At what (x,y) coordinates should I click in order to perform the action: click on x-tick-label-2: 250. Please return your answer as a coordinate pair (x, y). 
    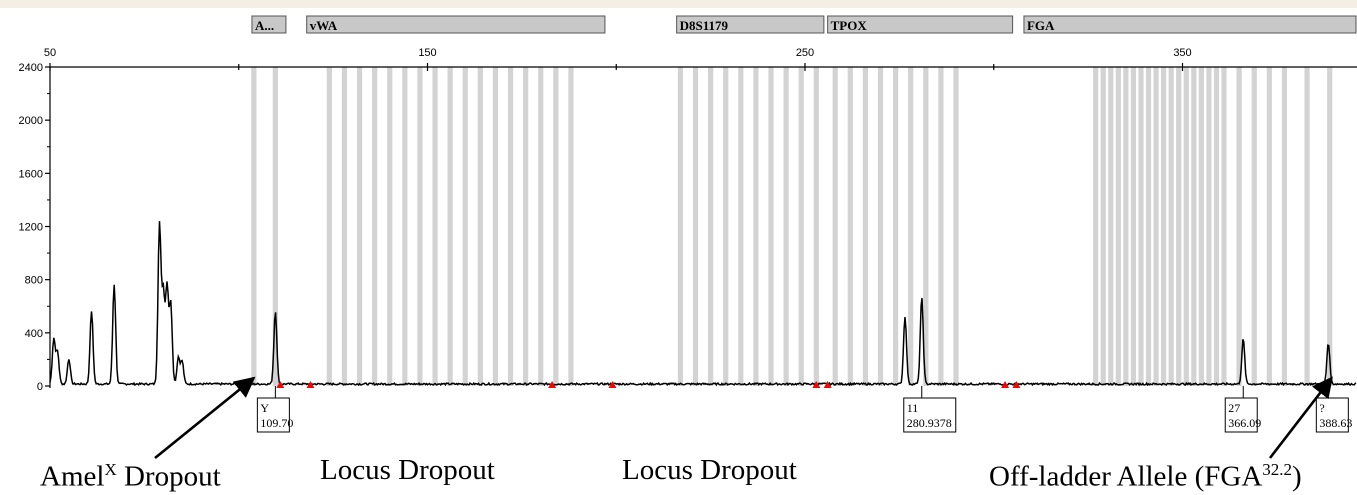
    Looking at the image, I should click on (805, 53).